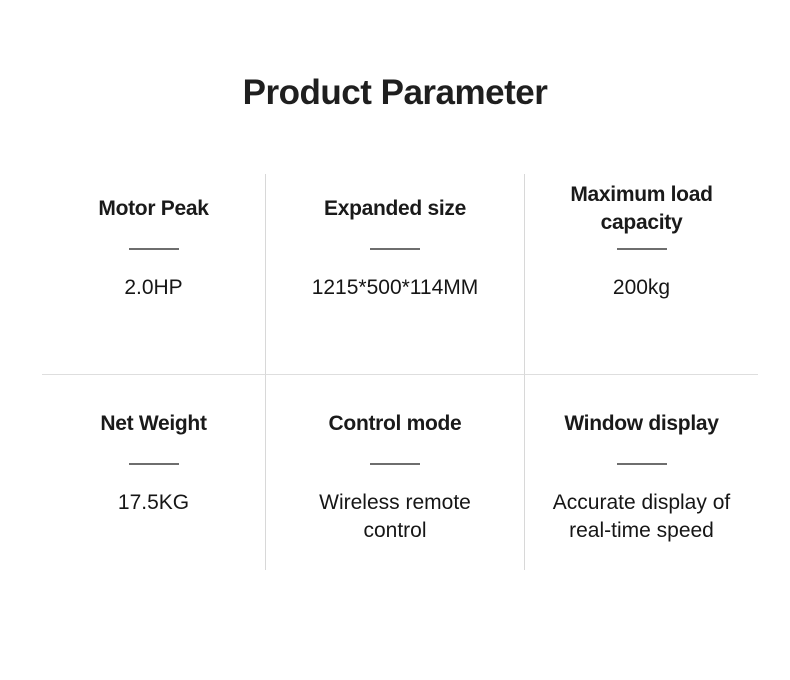 This screenshot has height=680, width=790. Describe the element at coordinates (153, 502) in the screenshot. I see `spec-value: 17.5KG` at that location.